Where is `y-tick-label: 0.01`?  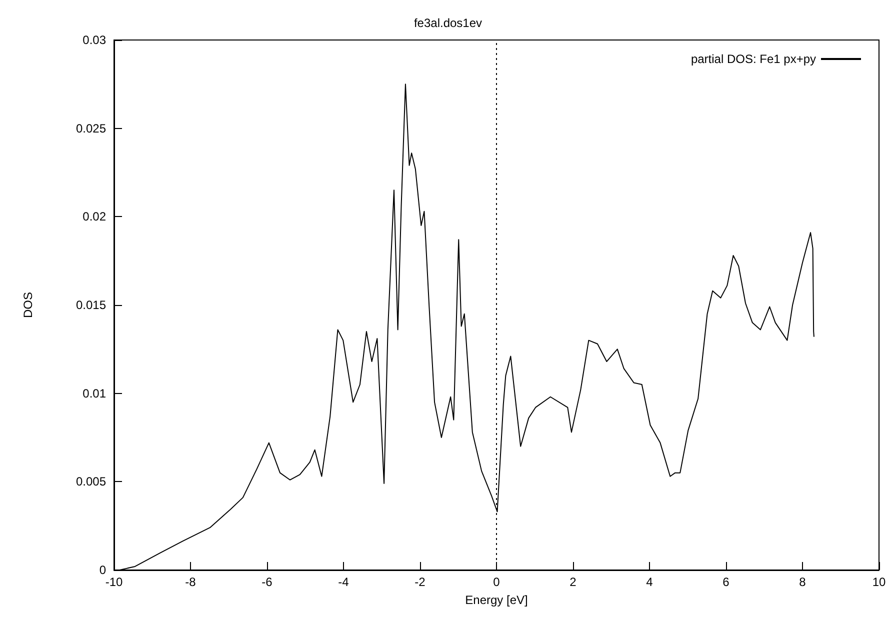 y-tick-label: 0.01 is located at coordinates (94, 393).